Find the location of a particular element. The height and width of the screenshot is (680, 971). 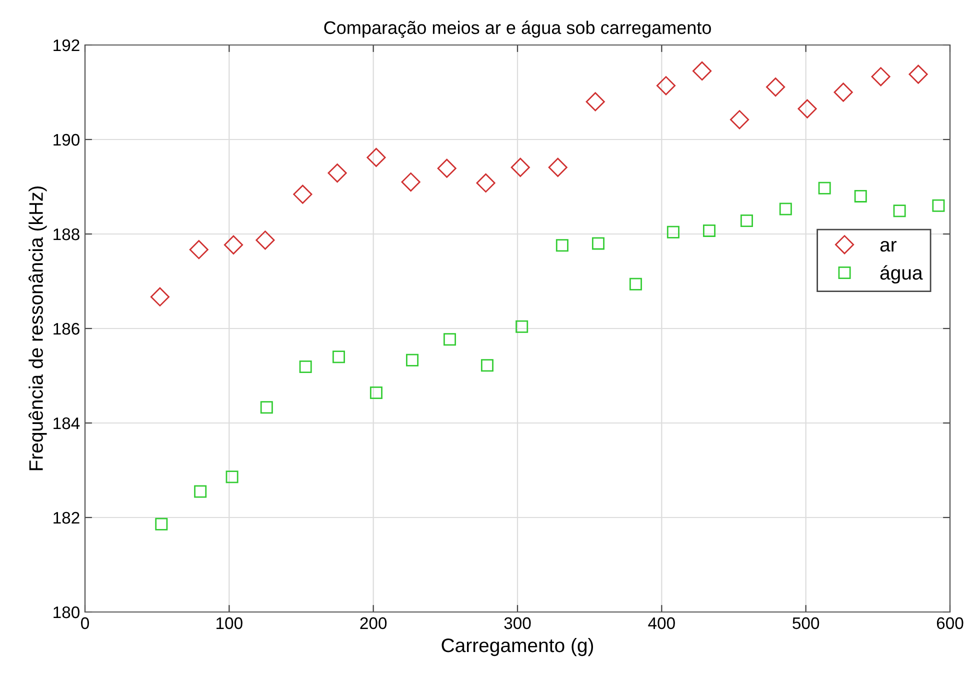

x-axis-title: Carregamento (g) is located at coordinates (518, 647).